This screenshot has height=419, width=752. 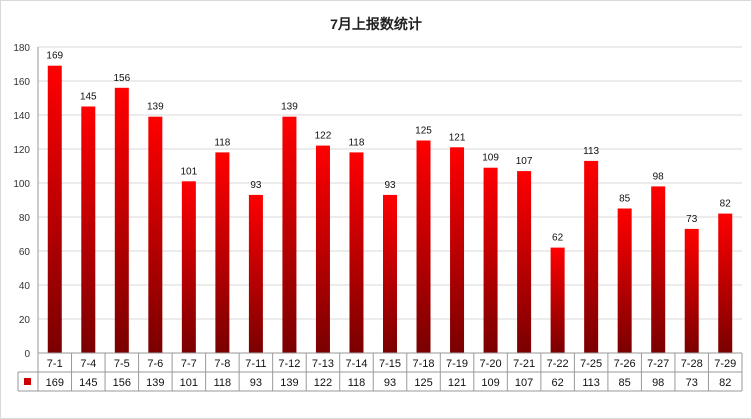 I want to click on table-value: 62, so click(x=557, y=383).